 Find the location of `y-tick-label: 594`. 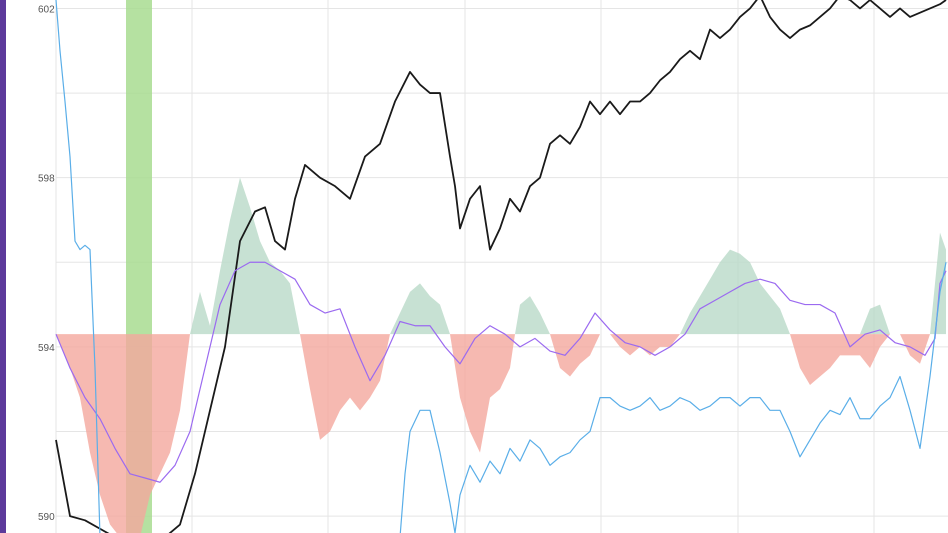

y-tick-label: 594 is located at coordinates (46, 348).